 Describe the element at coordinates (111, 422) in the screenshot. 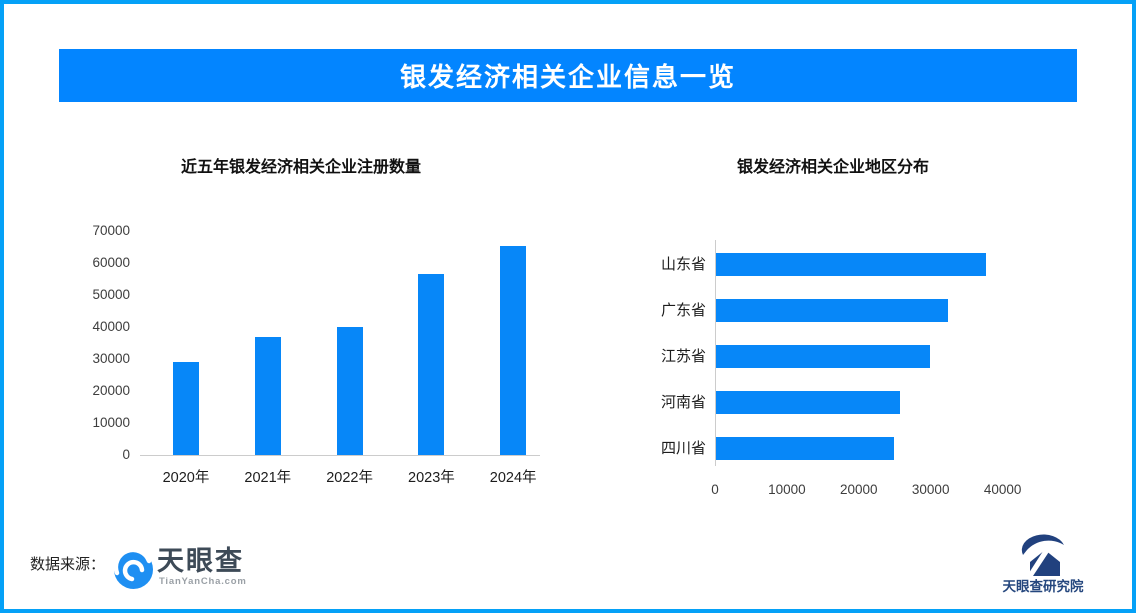

I see `y-axis-tick: 10000` at that location.